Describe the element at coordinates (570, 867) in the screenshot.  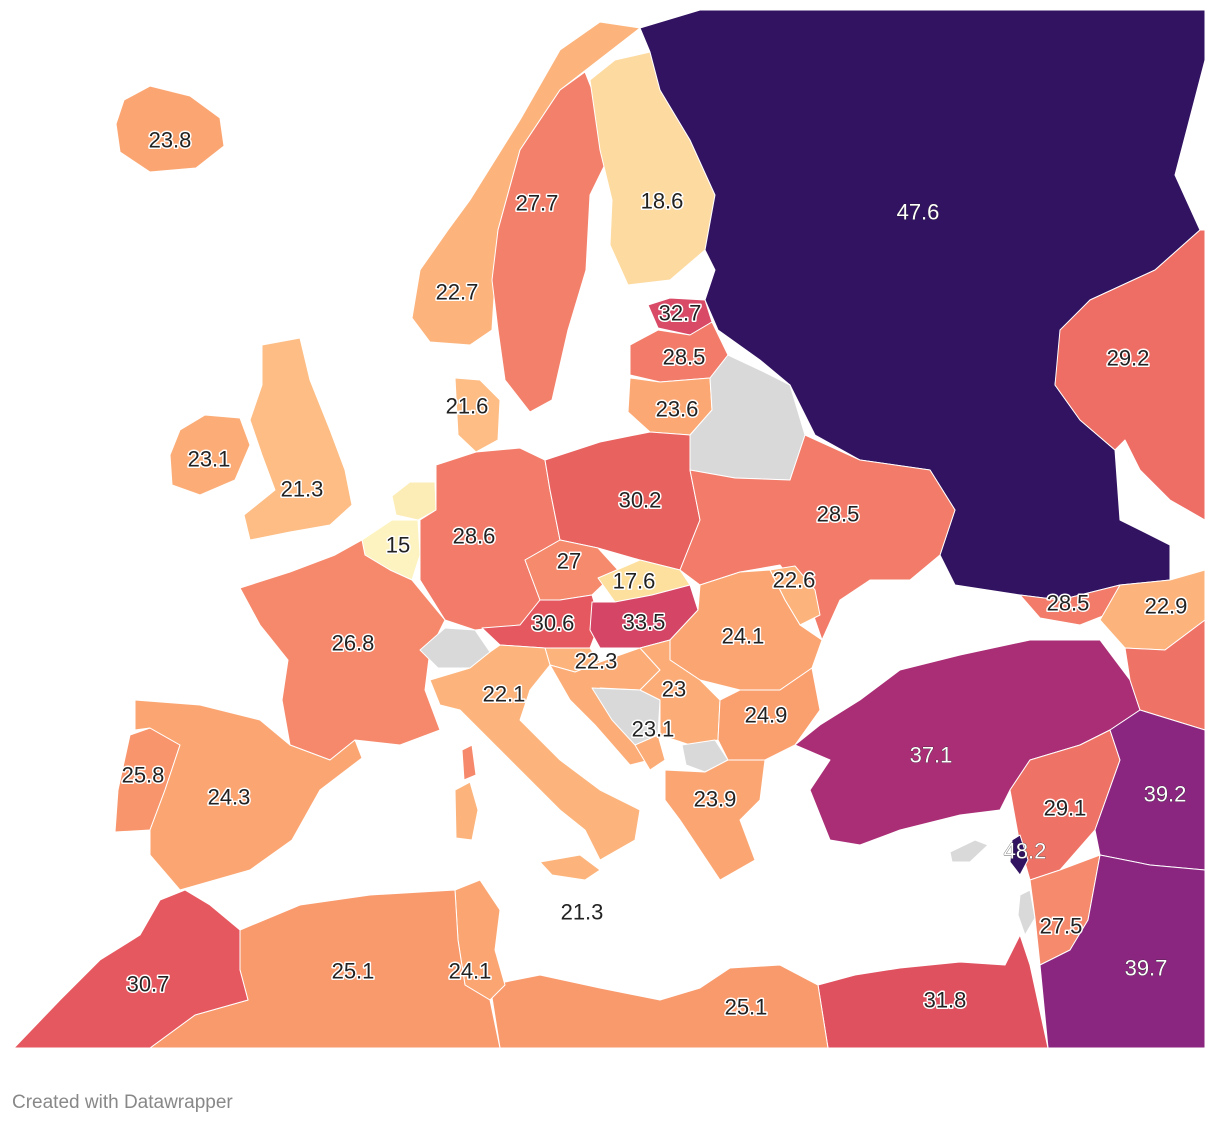
I see `region-sicily` at that location.